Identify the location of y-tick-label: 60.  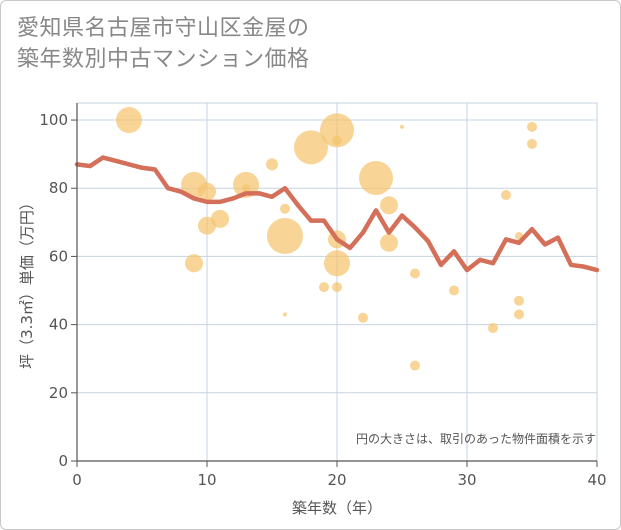
(58, 256).